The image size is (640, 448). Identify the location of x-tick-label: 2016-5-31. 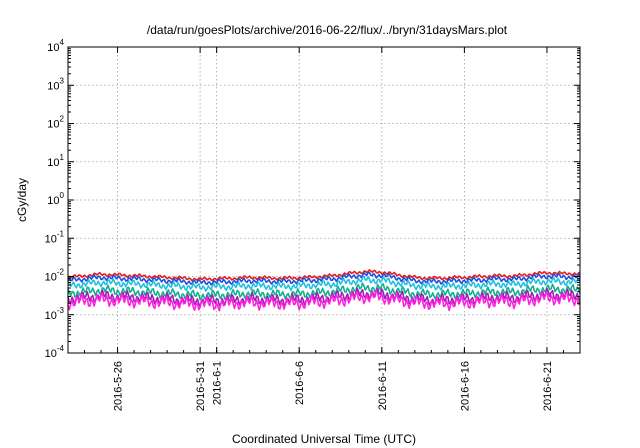
(201, 386).